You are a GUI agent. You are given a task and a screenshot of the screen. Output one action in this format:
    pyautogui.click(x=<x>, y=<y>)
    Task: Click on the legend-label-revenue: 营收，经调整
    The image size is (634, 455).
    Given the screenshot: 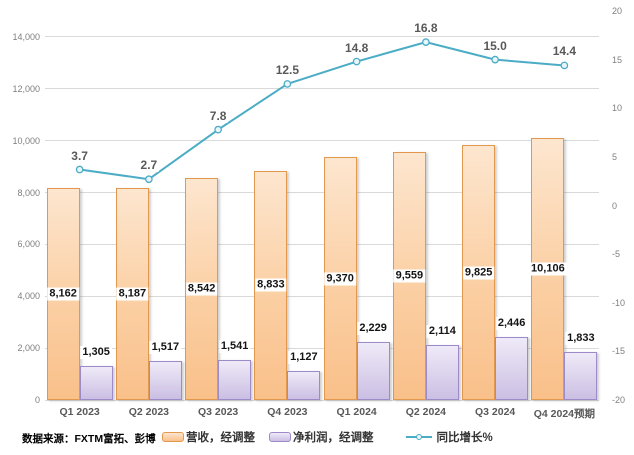 What is the action you would take?
    pyautogui.click(x=220, y=438)
    